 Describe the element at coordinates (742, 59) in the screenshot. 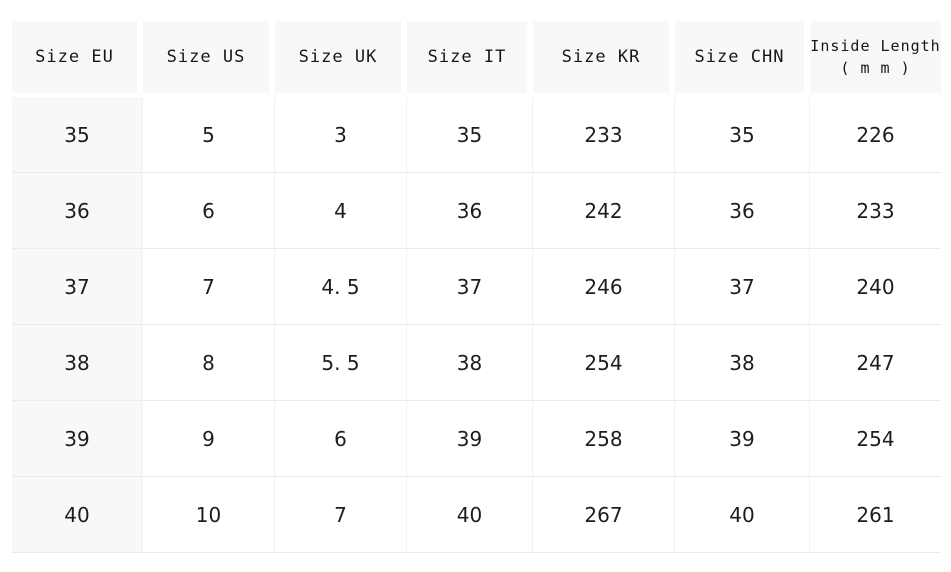

I see `column-header-size-chn: Size CHN` at that location.